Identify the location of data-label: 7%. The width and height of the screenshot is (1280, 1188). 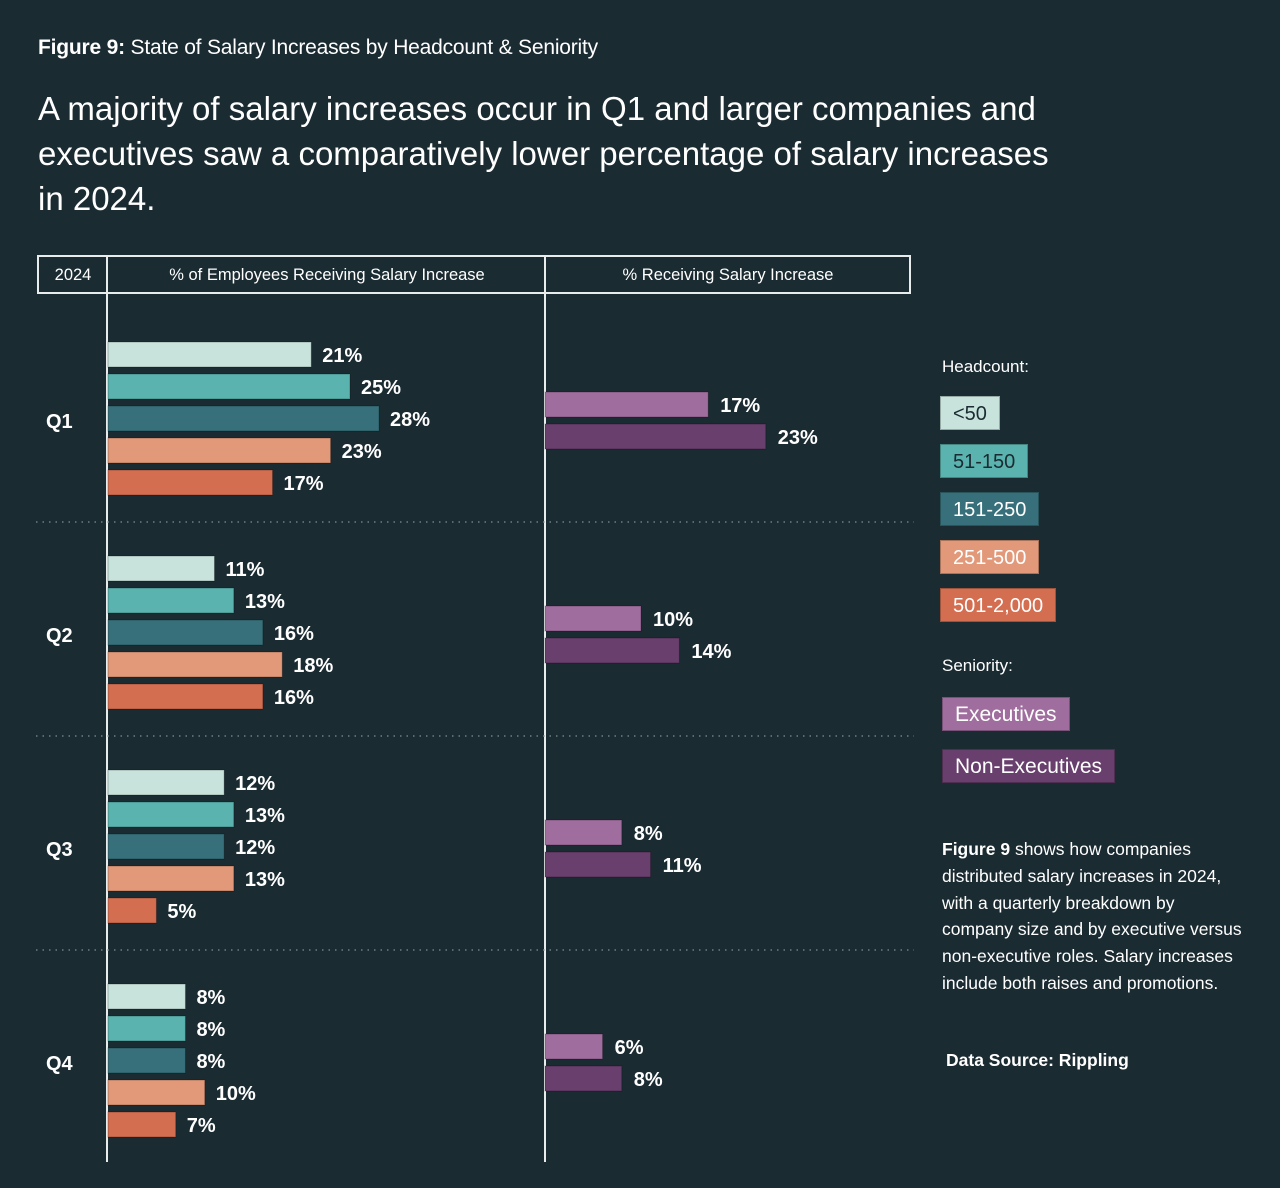
(201, 1126).